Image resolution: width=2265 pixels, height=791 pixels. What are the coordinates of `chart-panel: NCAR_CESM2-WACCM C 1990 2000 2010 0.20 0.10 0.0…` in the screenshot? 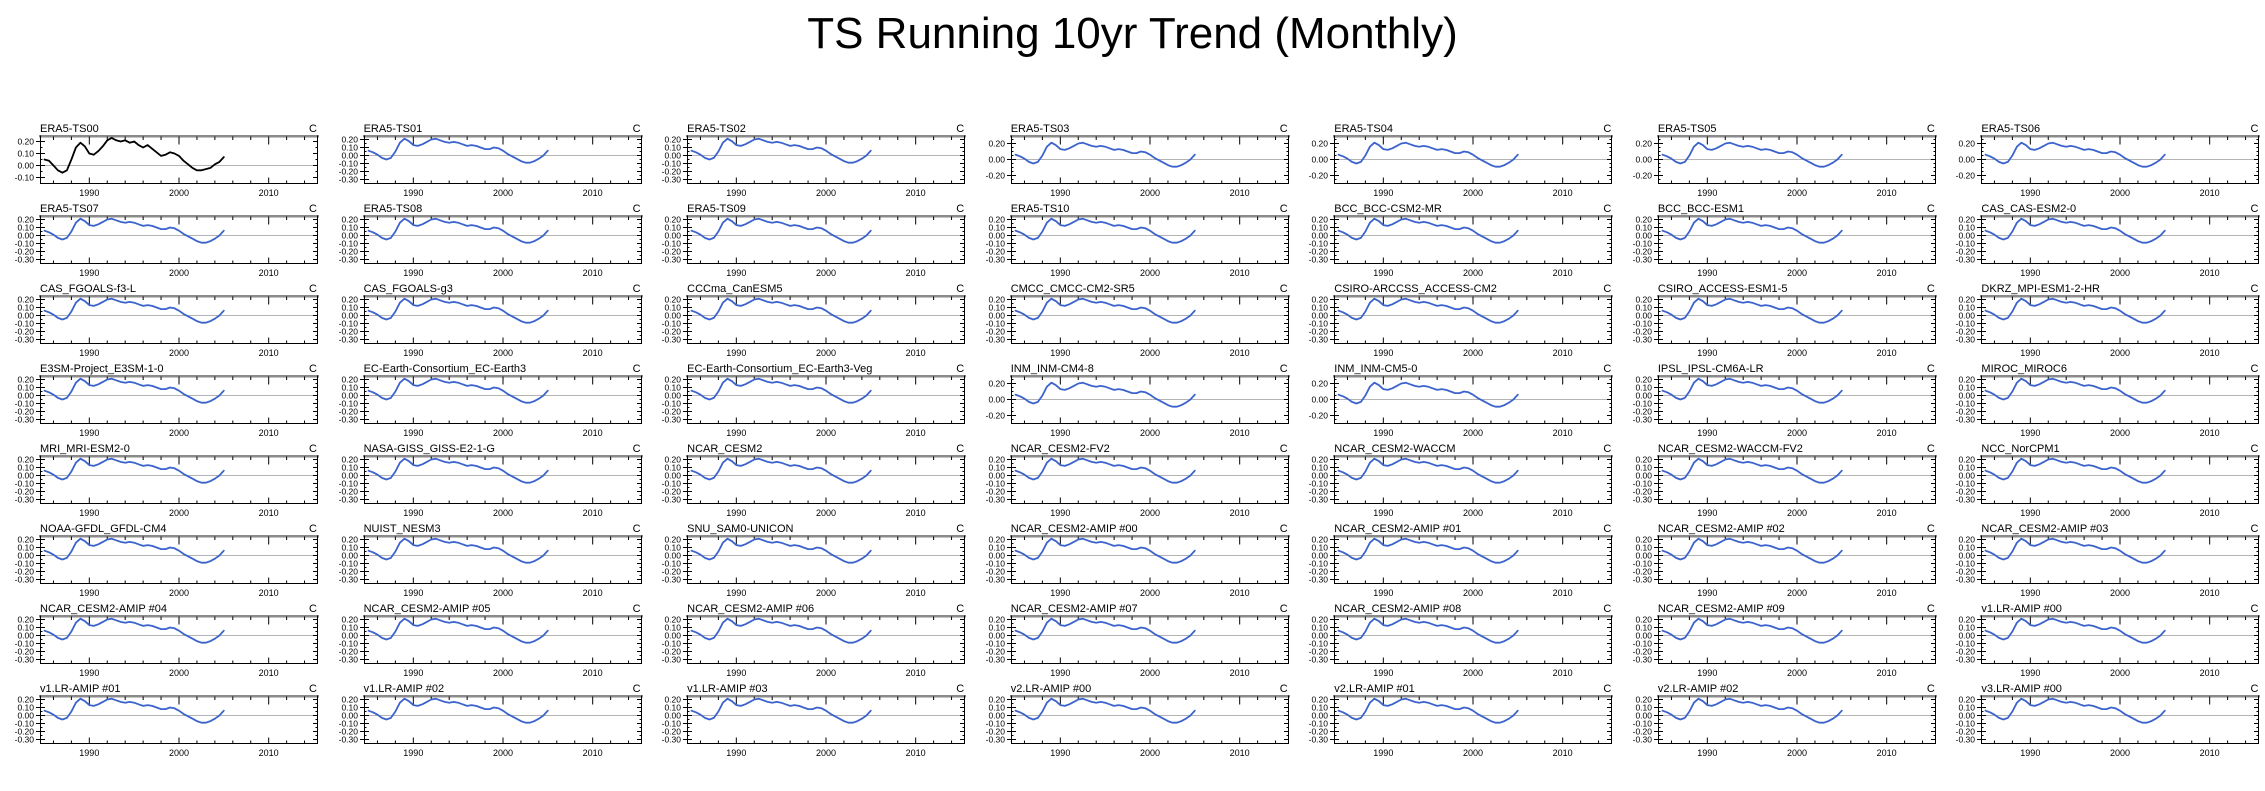 It's located at (1455, 478).